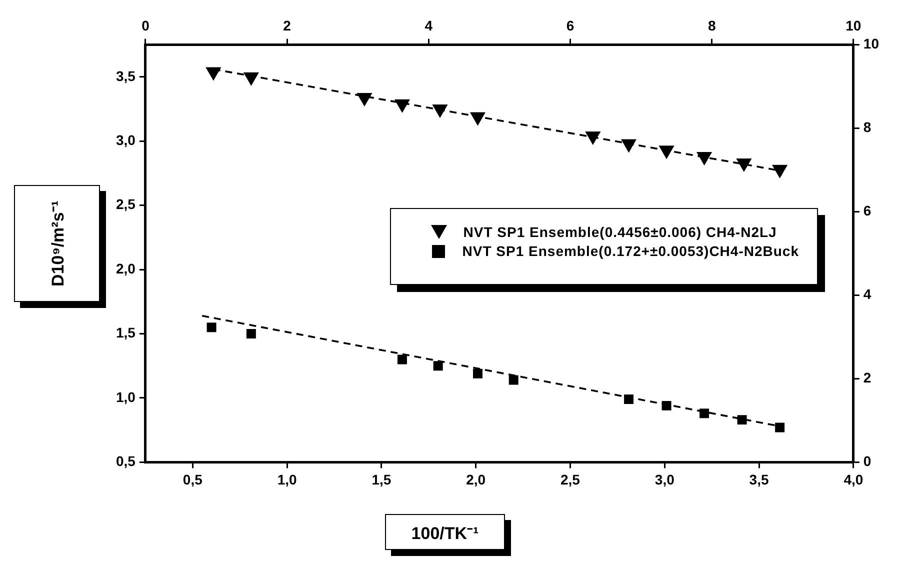 The height and width of the screenshot is (561, 908). I want to click on x-tick-label: 3,5, so click(759, 479).